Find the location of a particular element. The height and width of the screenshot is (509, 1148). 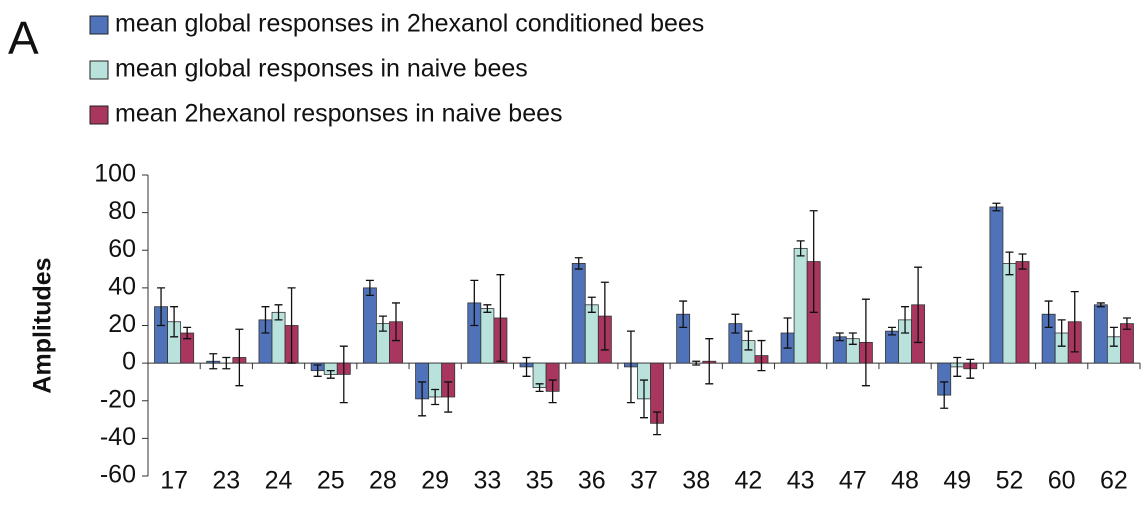

x-tick-label: 60 is located at coordinates (1062, 481).